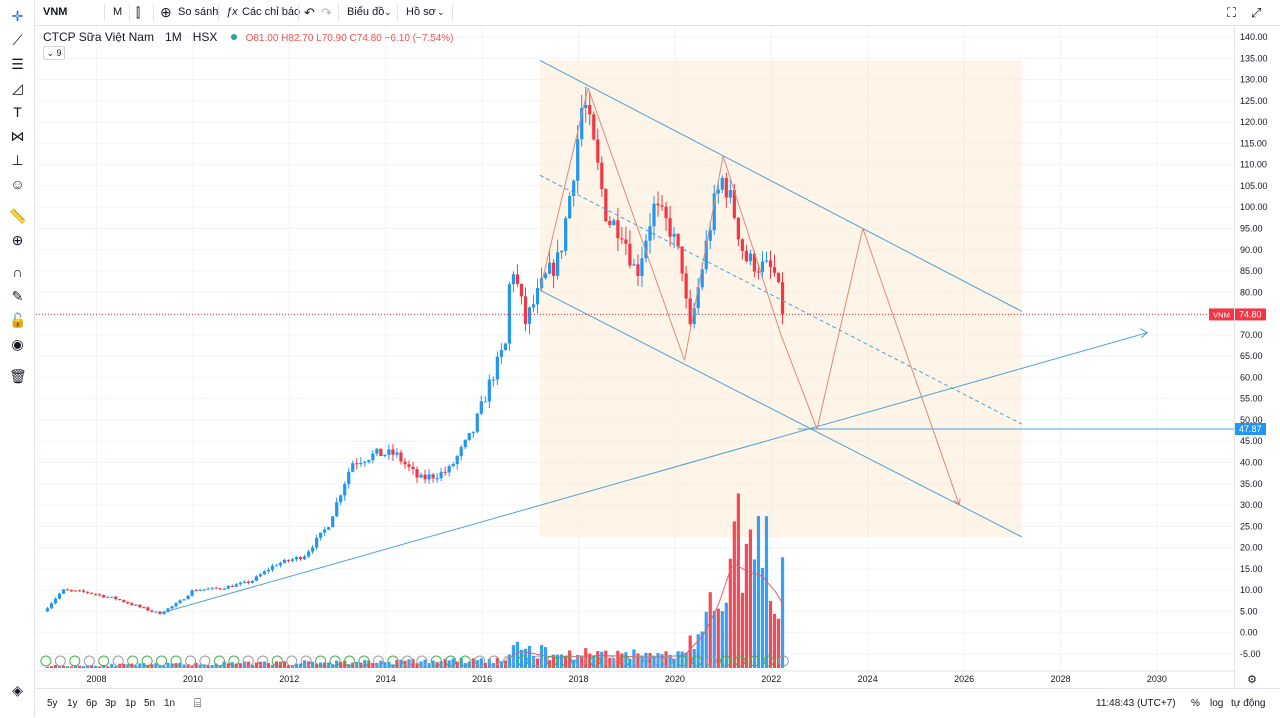 The height and width of the screenshot is (718, 1280). What do you see at coordinates (198, 703) in the screenshot?
I see `goto-date-icon: ⌸` at bounding box center [198, 703].